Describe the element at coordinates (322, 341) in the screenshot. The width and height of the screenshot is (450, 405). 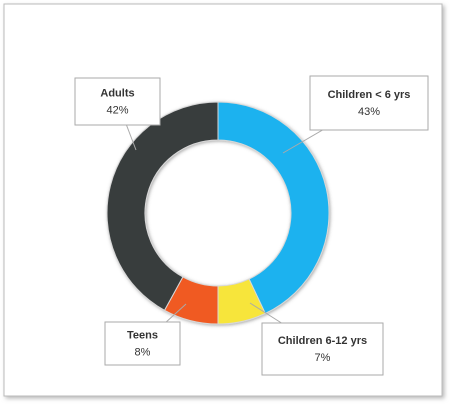
I see `category-label: Children 6-12 yrs` at that location.